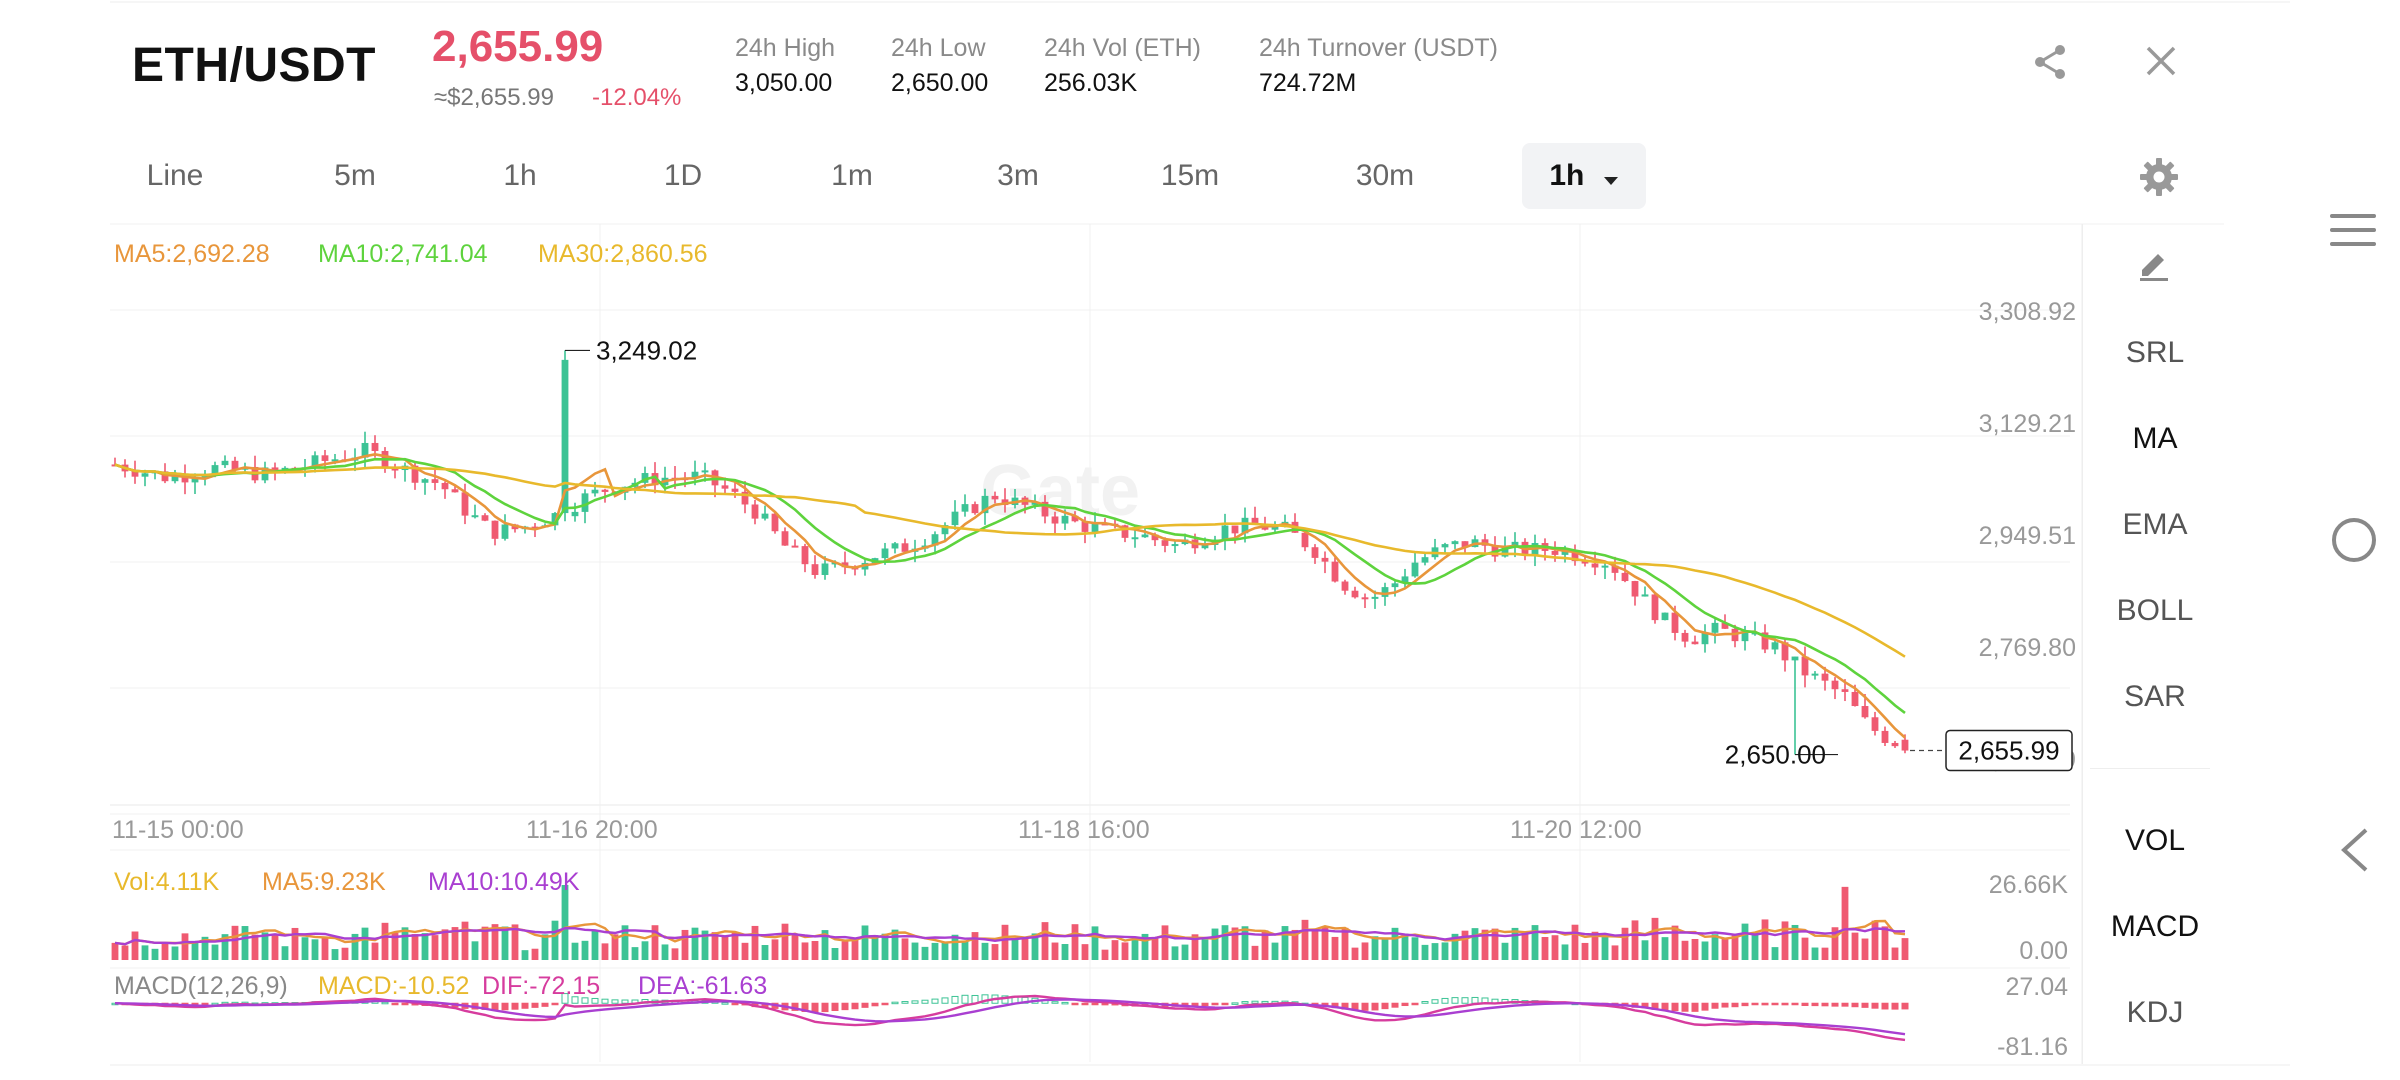  I want to click on ma-legend-item: MA10:2,741.04, so click(403, 254).